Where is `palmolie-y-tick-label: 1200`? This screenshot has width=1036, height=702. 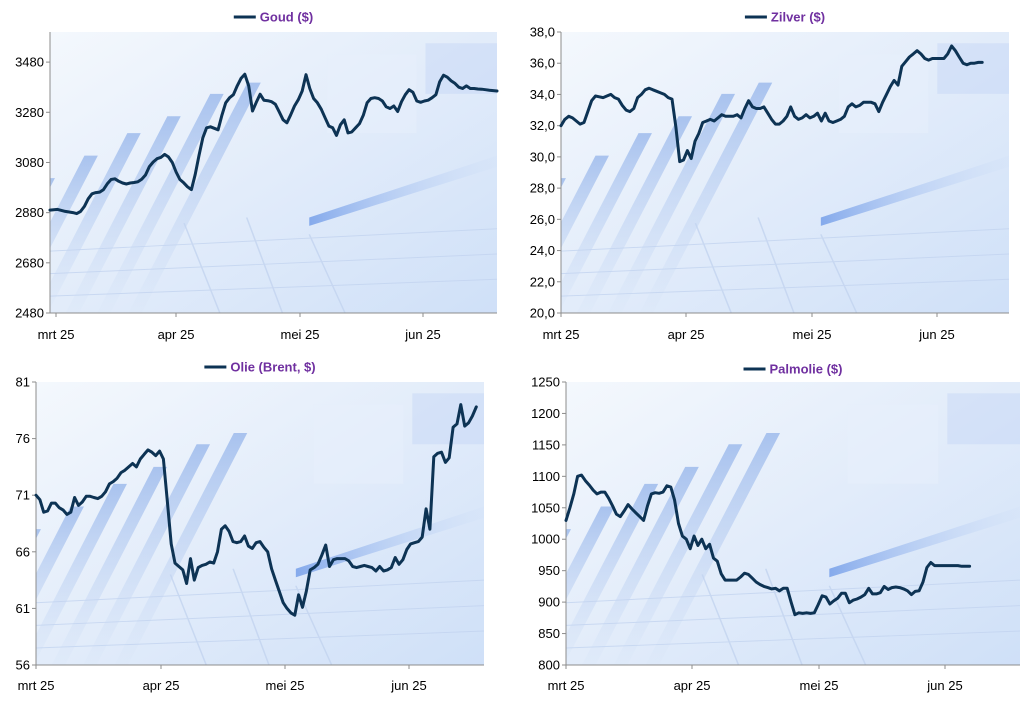 palmolie-y-tick-label: 1200 is located at coordinates (545, 413).